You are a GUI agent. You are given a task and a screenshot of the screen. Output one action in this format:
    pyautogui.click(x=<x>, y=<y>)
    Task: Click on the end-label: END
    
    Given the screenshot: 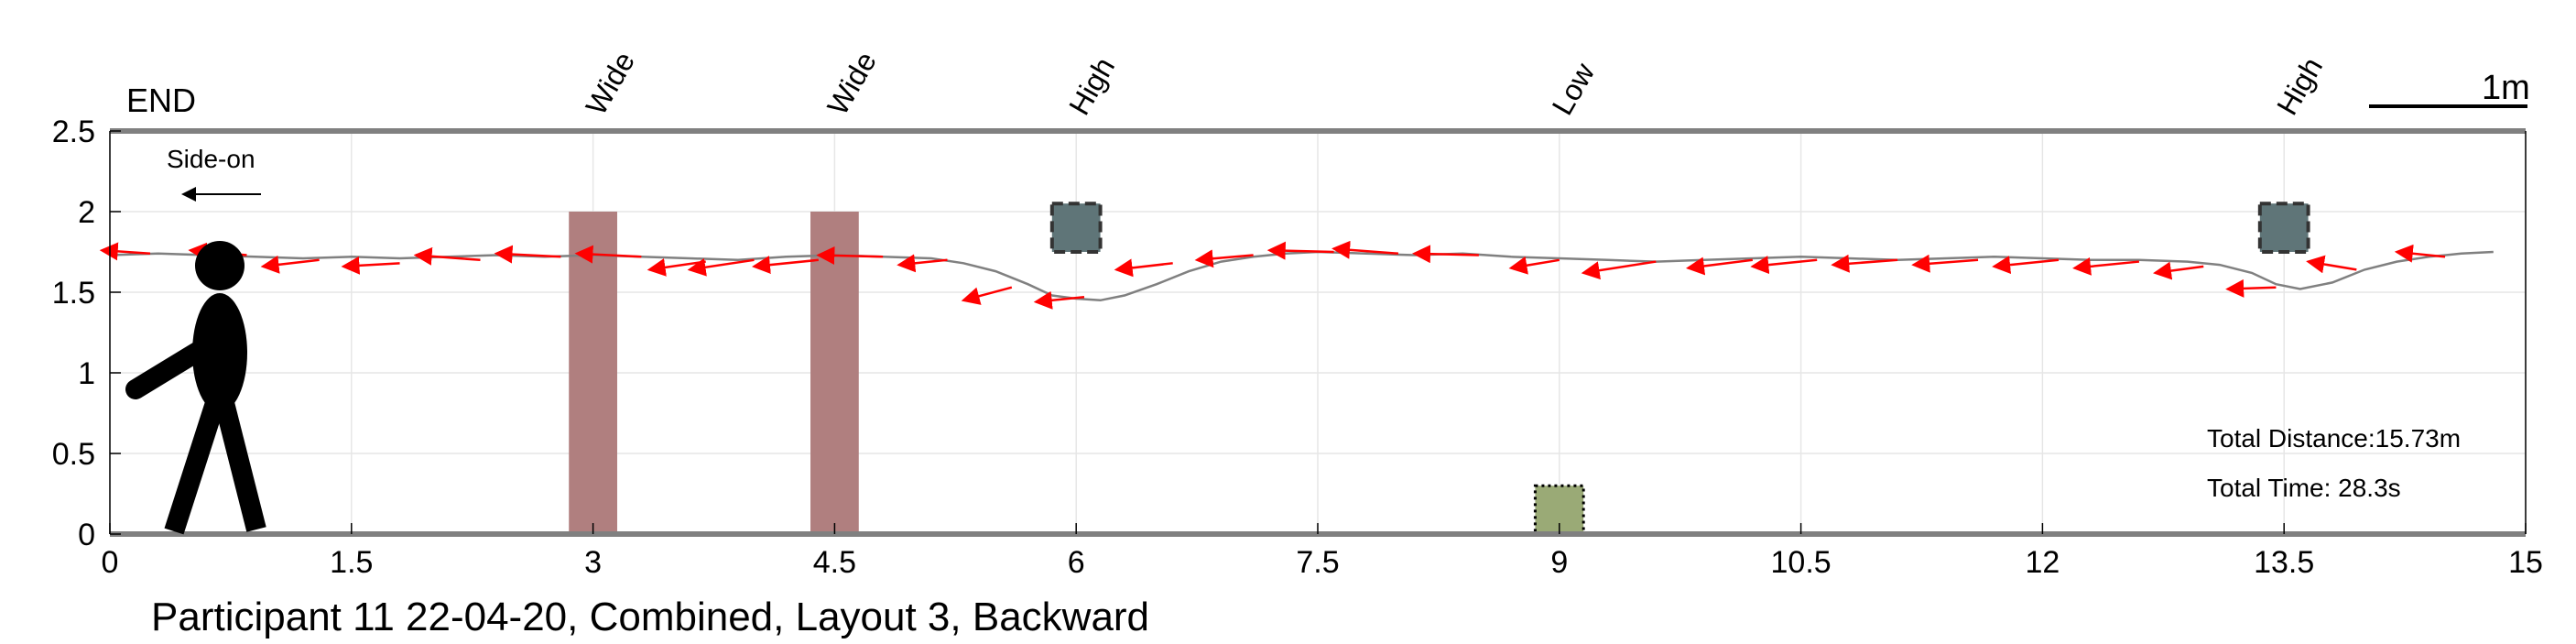 What is the action you would take?
    pyautogui.click(x=161, y=101)
    